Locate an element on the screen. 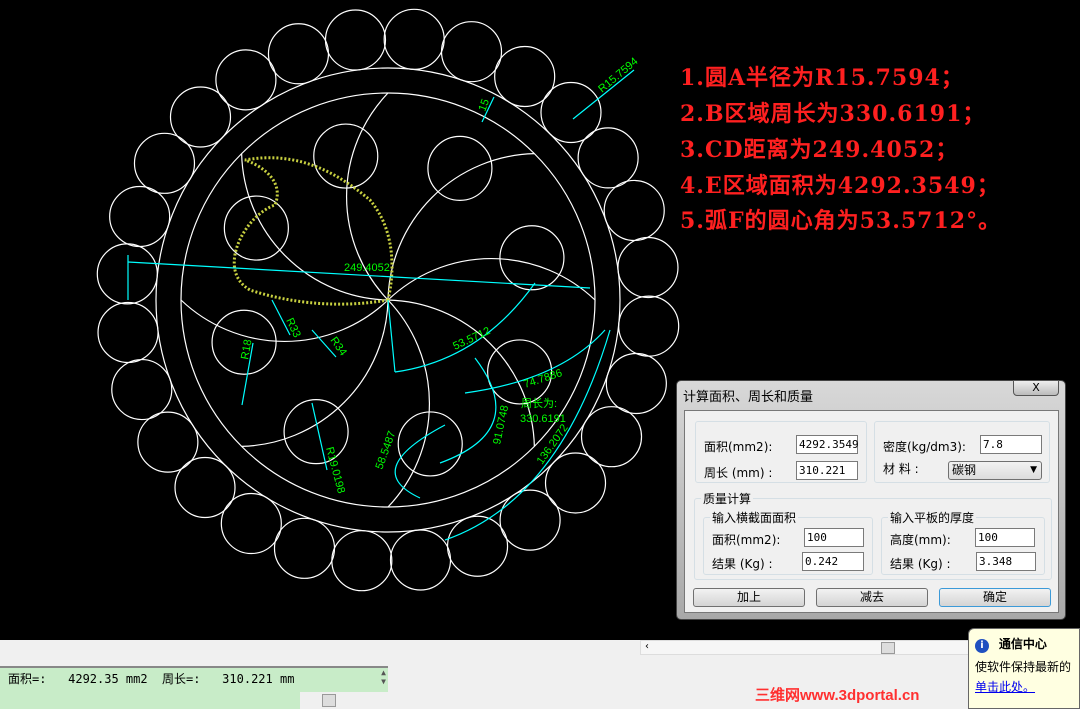 The width and height of the screenshot is (1080, 709). subtract-button: 减去 is located at coordinates (872, 597).